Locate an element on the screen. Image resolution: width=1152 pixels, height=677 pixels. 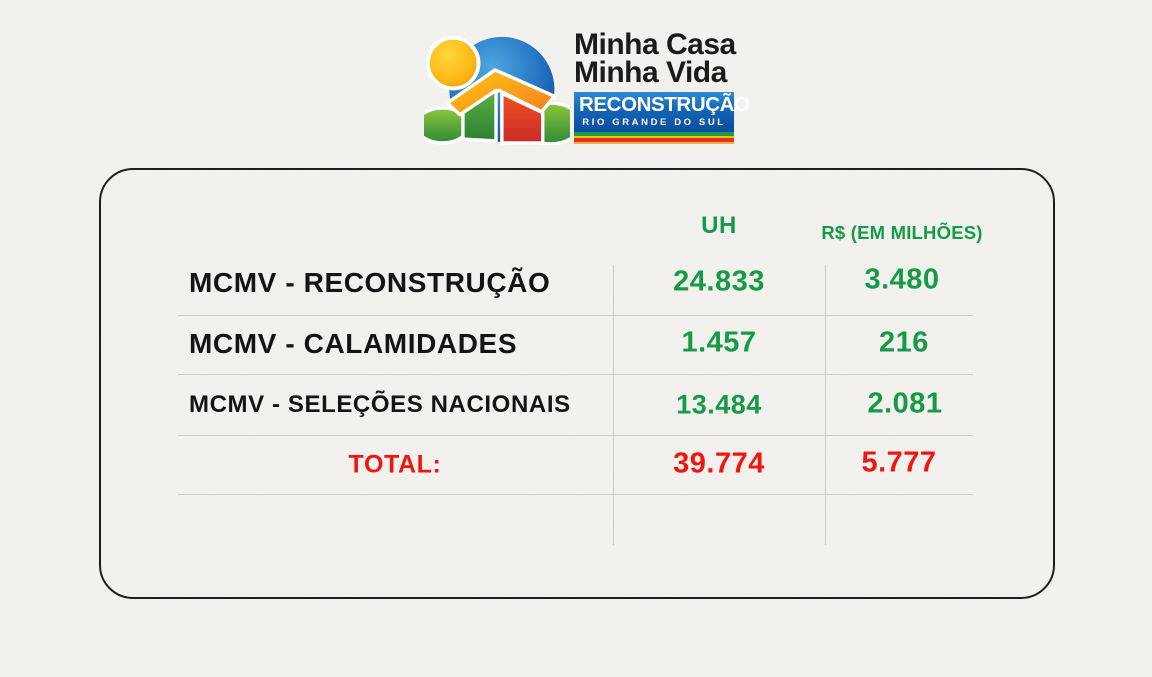
row-label-mcmv-selecoes-nacionais: MCMV - SELEÇÕES NACIONAIS is located at coordinates (380, 404).